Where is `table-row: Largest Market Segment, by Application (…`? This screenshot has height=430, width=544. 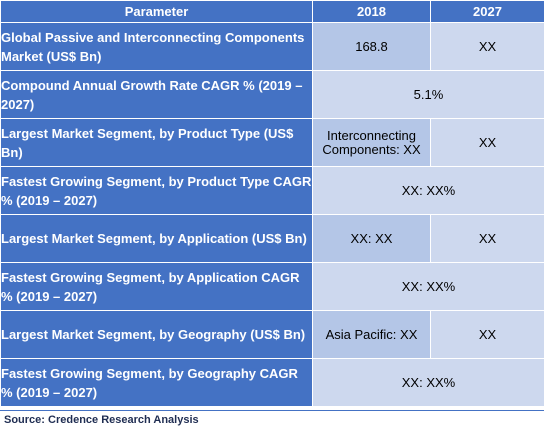
table-row: Largest Market Segment, by Application (… is located at coordinates (272, 238).